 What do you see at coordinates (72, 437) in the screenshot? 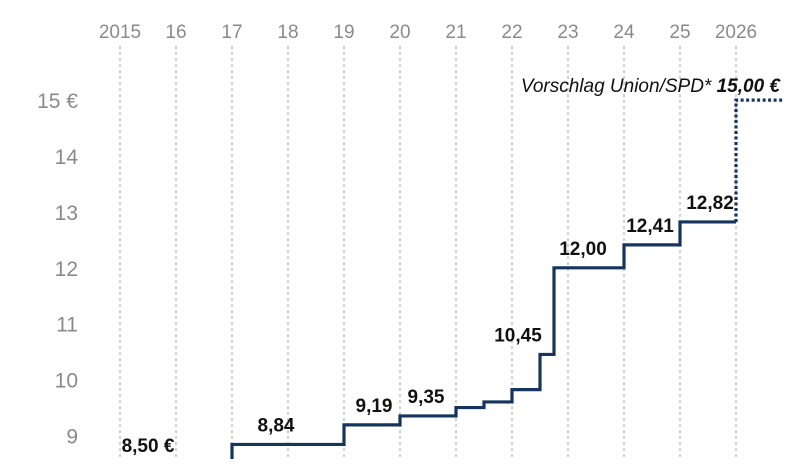
I see `y-tick-label: 9` at bounding box center [72, 437].